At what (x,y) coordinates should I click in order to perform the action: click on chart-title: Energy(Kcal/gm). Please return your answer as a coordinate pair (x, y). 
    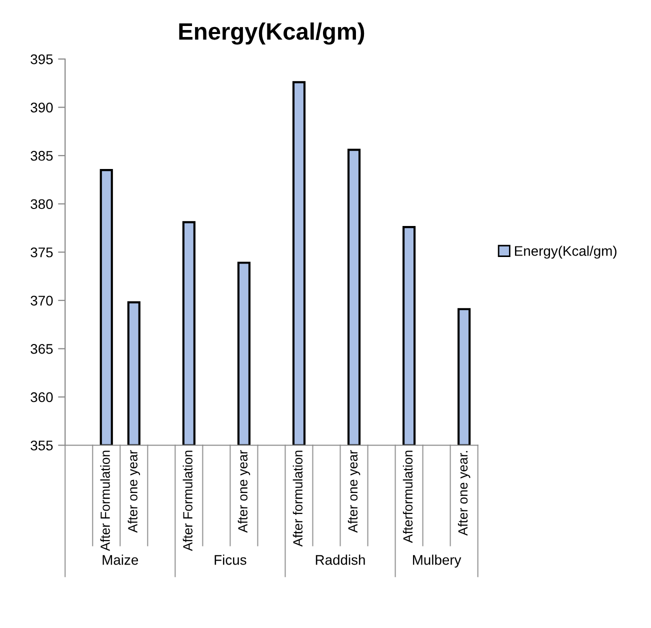
    Looking at the image, I should click on (271, 33).